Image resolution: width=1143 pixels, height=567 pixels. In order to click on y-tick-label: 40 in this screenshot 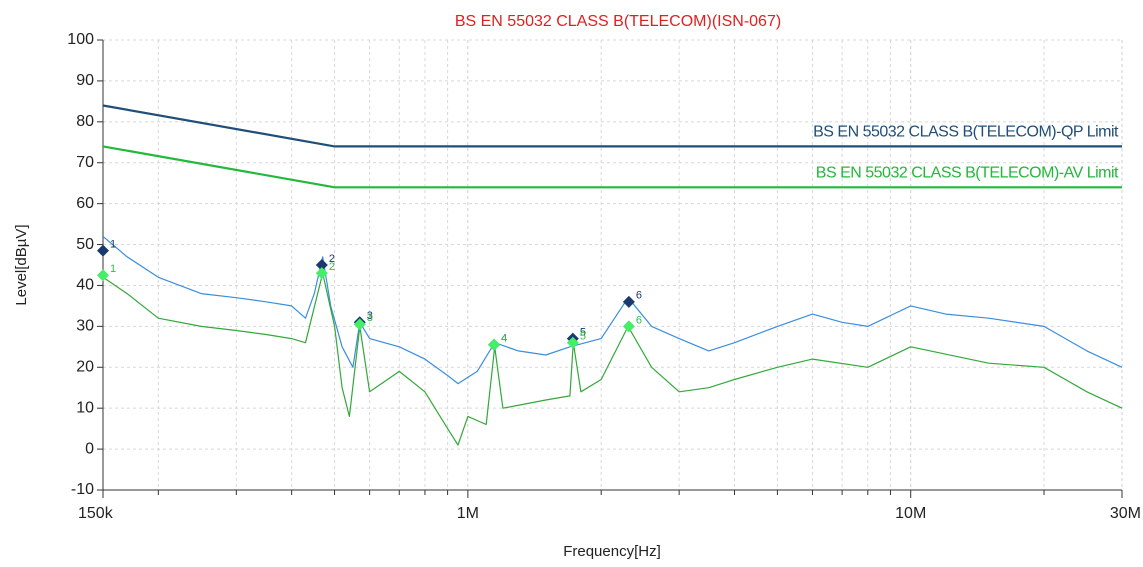, I will do `click(85, 285)`.